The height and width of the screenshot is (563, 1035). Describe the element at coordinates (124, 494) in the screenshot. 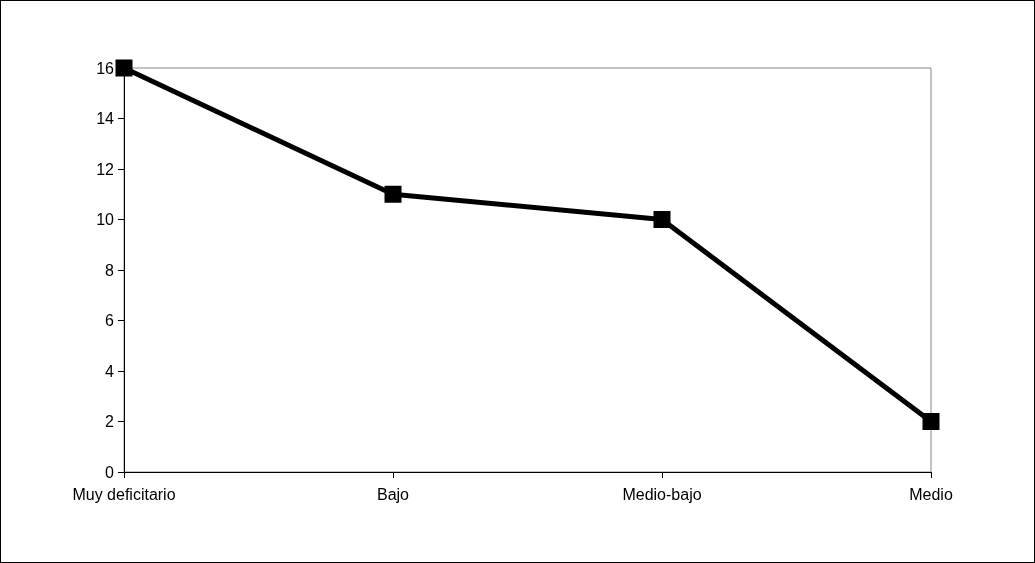

I see `x-tick-label: Muy deficitario` at that location.